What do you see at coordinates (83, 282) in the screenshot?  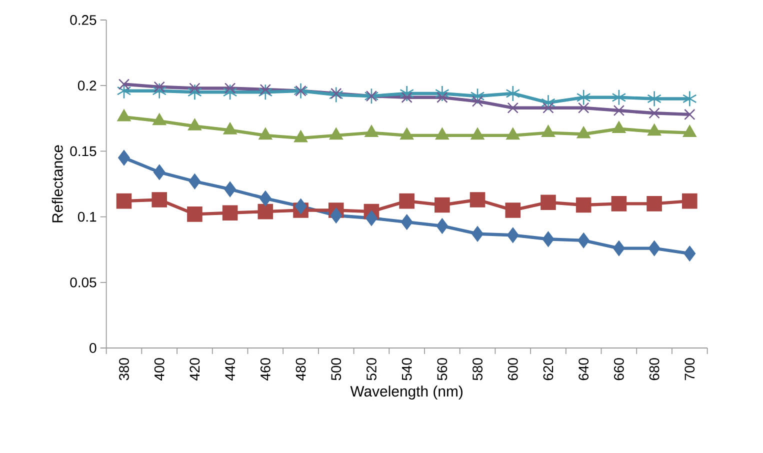 I see `y-tick-label: 0.05` at bounding box center [83, 282].